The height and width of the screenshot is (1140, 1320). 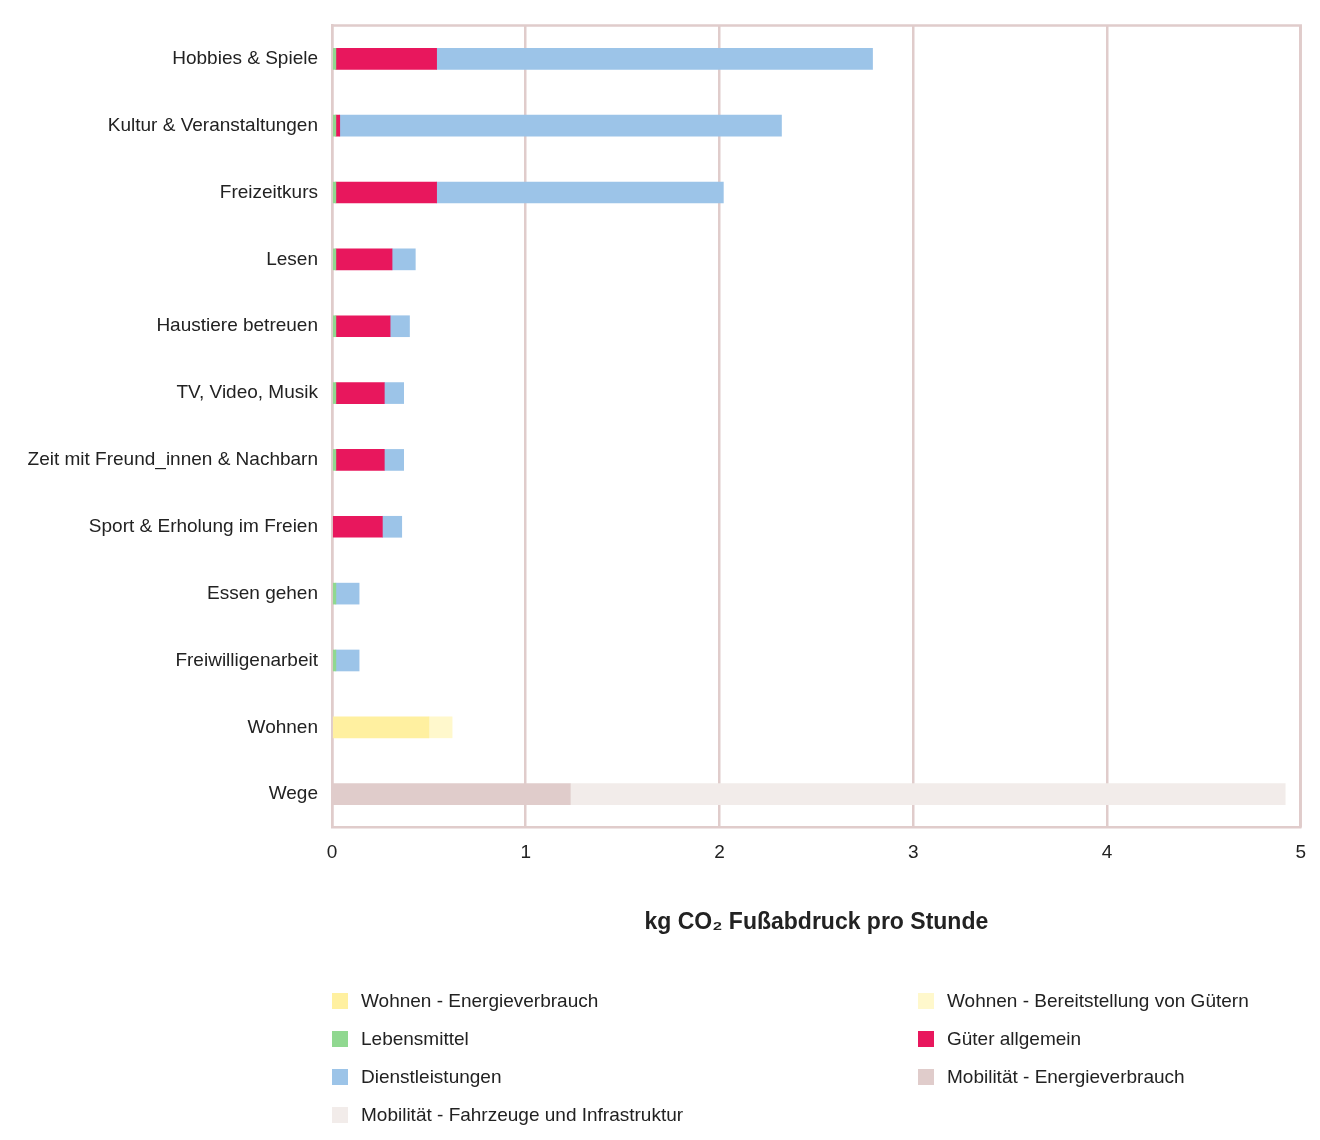 What do you see at coordinates (1066, 1077) in the screenshot?
I see `legend-label: Mobilität - Energieverbrauch` at bounding box center [1066, 1077].